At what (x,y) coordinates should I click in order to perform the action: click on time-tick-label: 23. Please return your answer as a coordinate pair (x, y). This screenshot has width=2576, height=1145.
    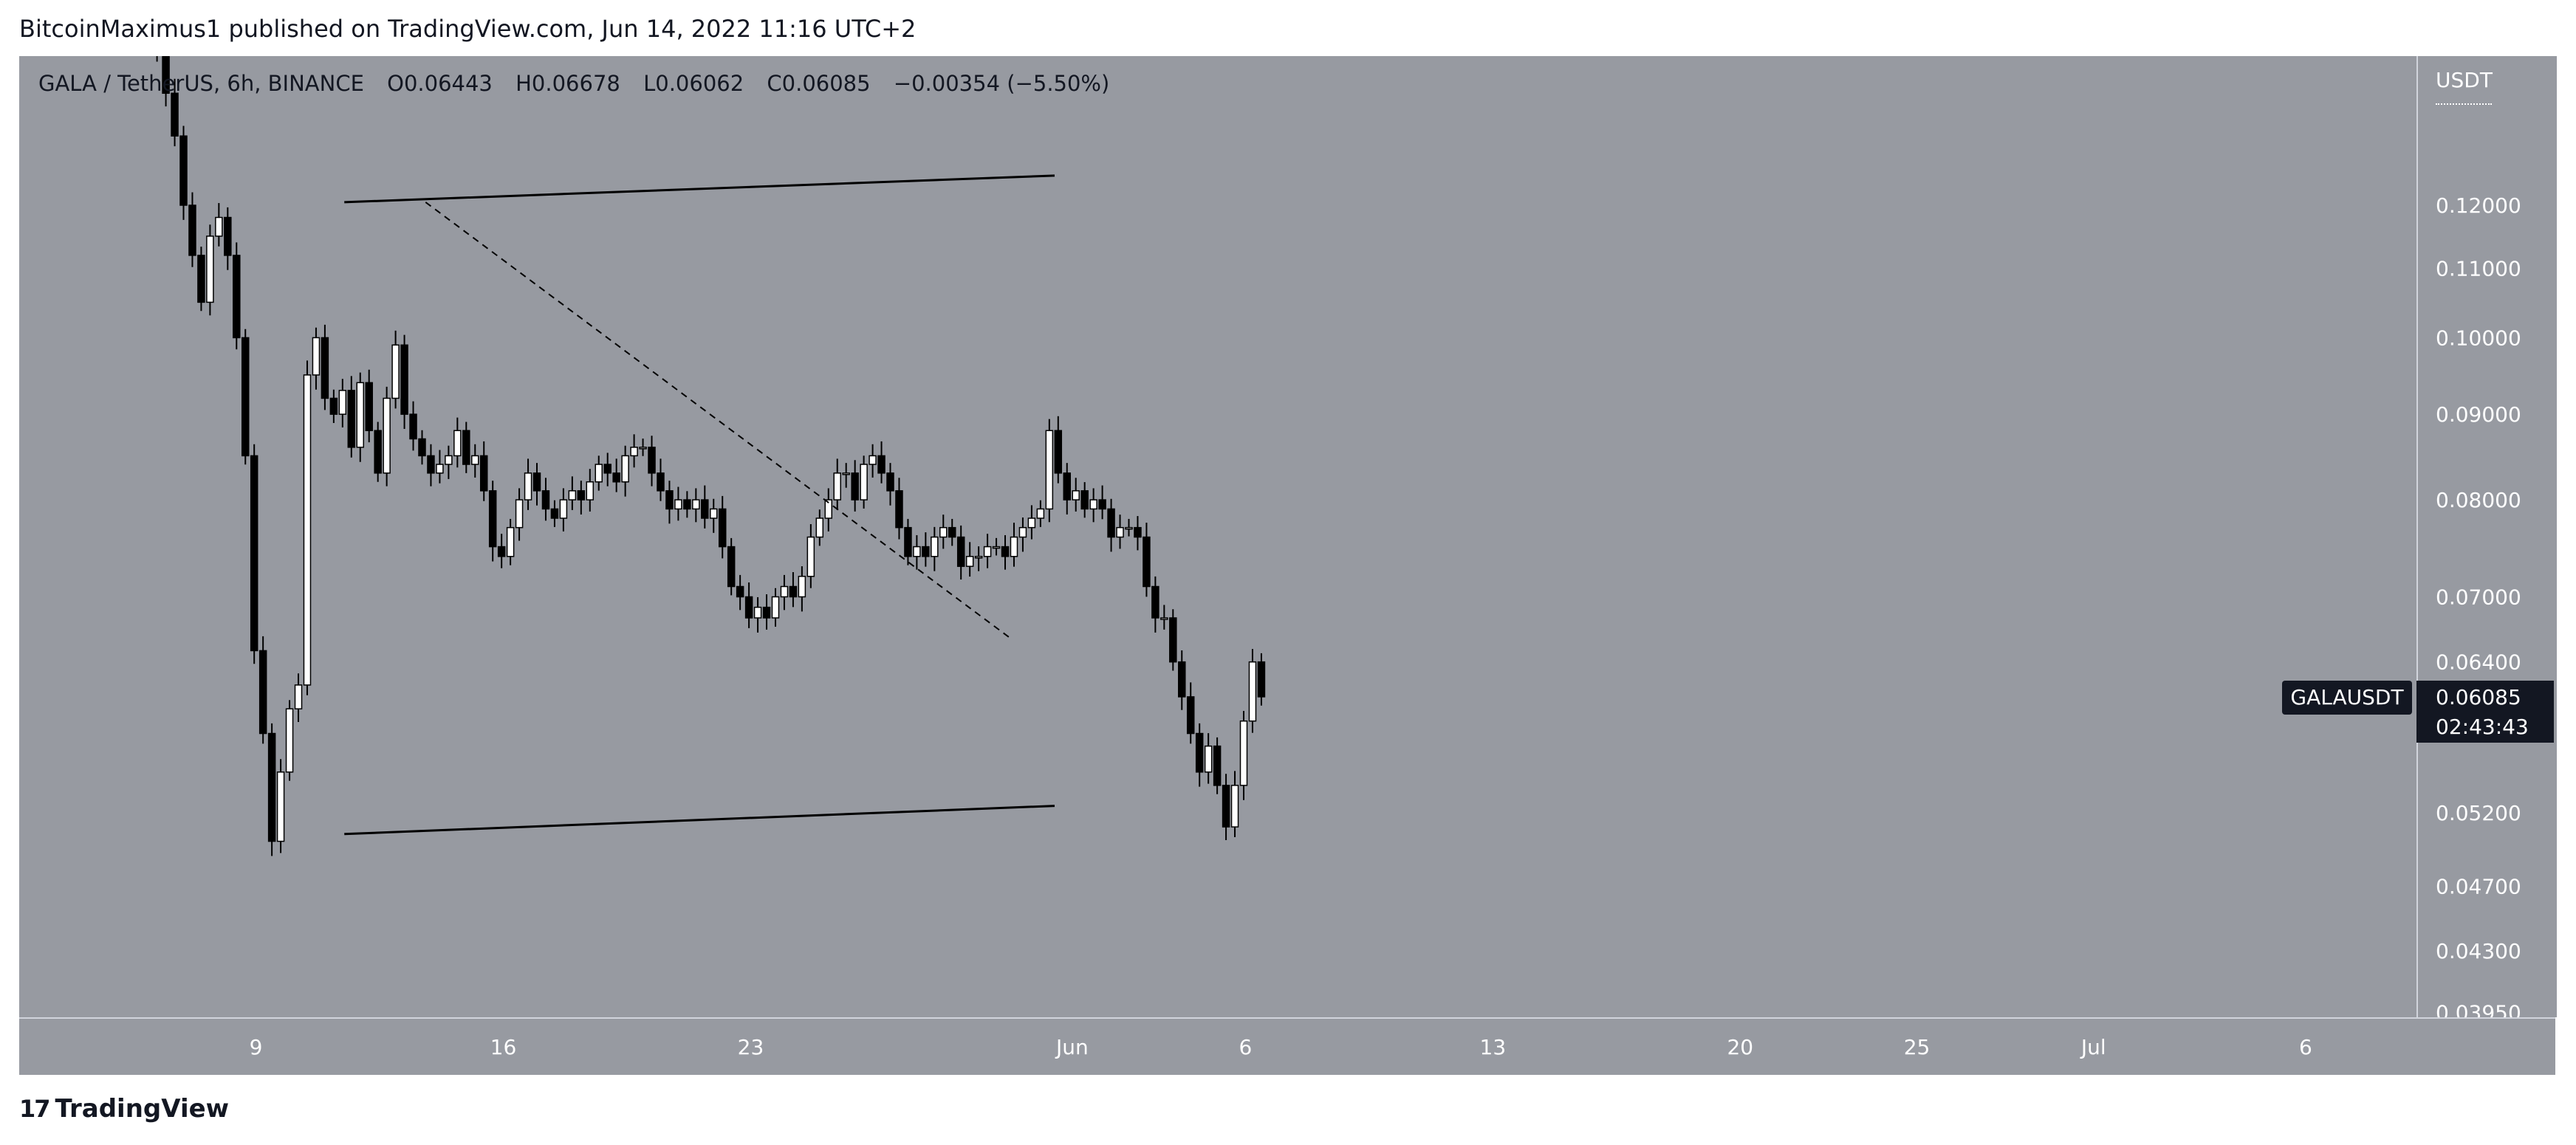
    Looking at the image, I should click on (751, 1047).